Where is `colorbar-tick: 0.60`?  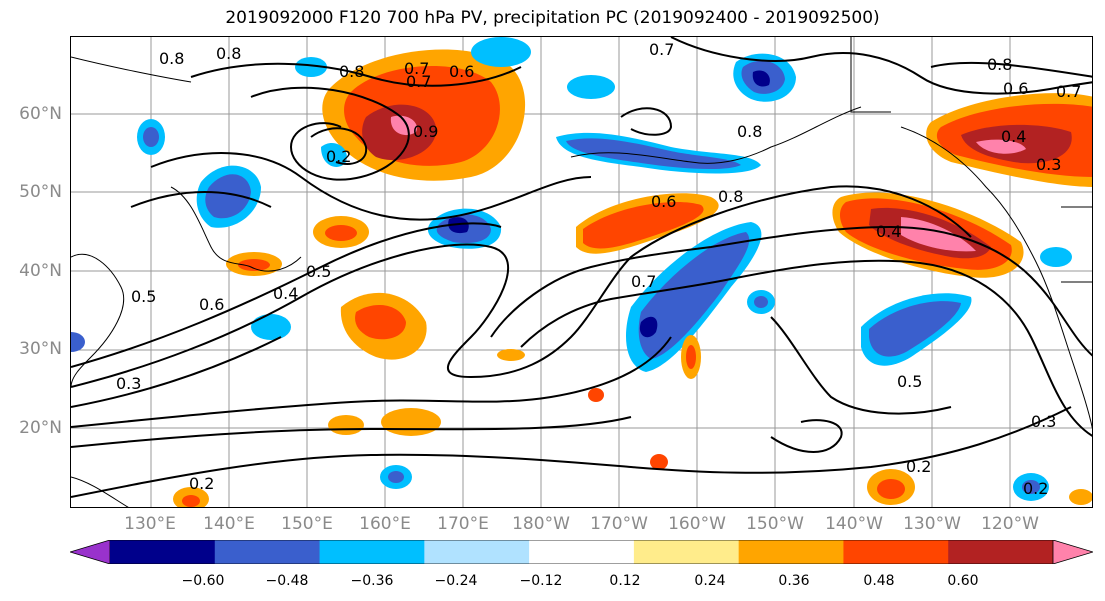
colorbar-tick: 0.60 is located at coordinates (963, 581).